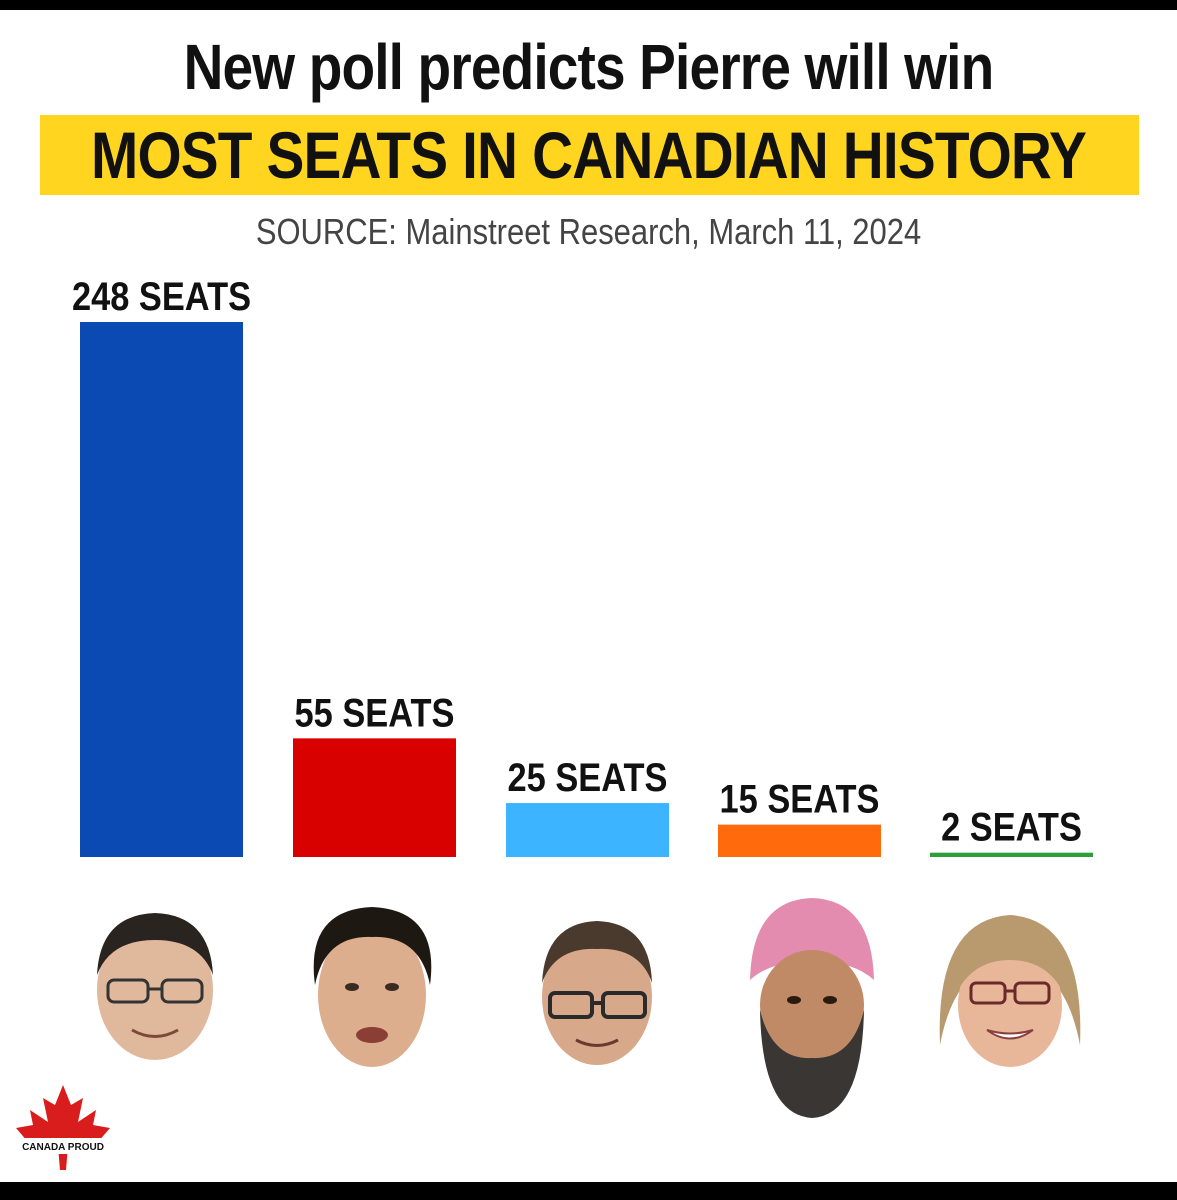 The height and width of the screenshot is (1200, 1177). Describe the element at coordinates (588, 777) in the screenshot. I see `bar-data-label-3: 25 SEATS` at that location.